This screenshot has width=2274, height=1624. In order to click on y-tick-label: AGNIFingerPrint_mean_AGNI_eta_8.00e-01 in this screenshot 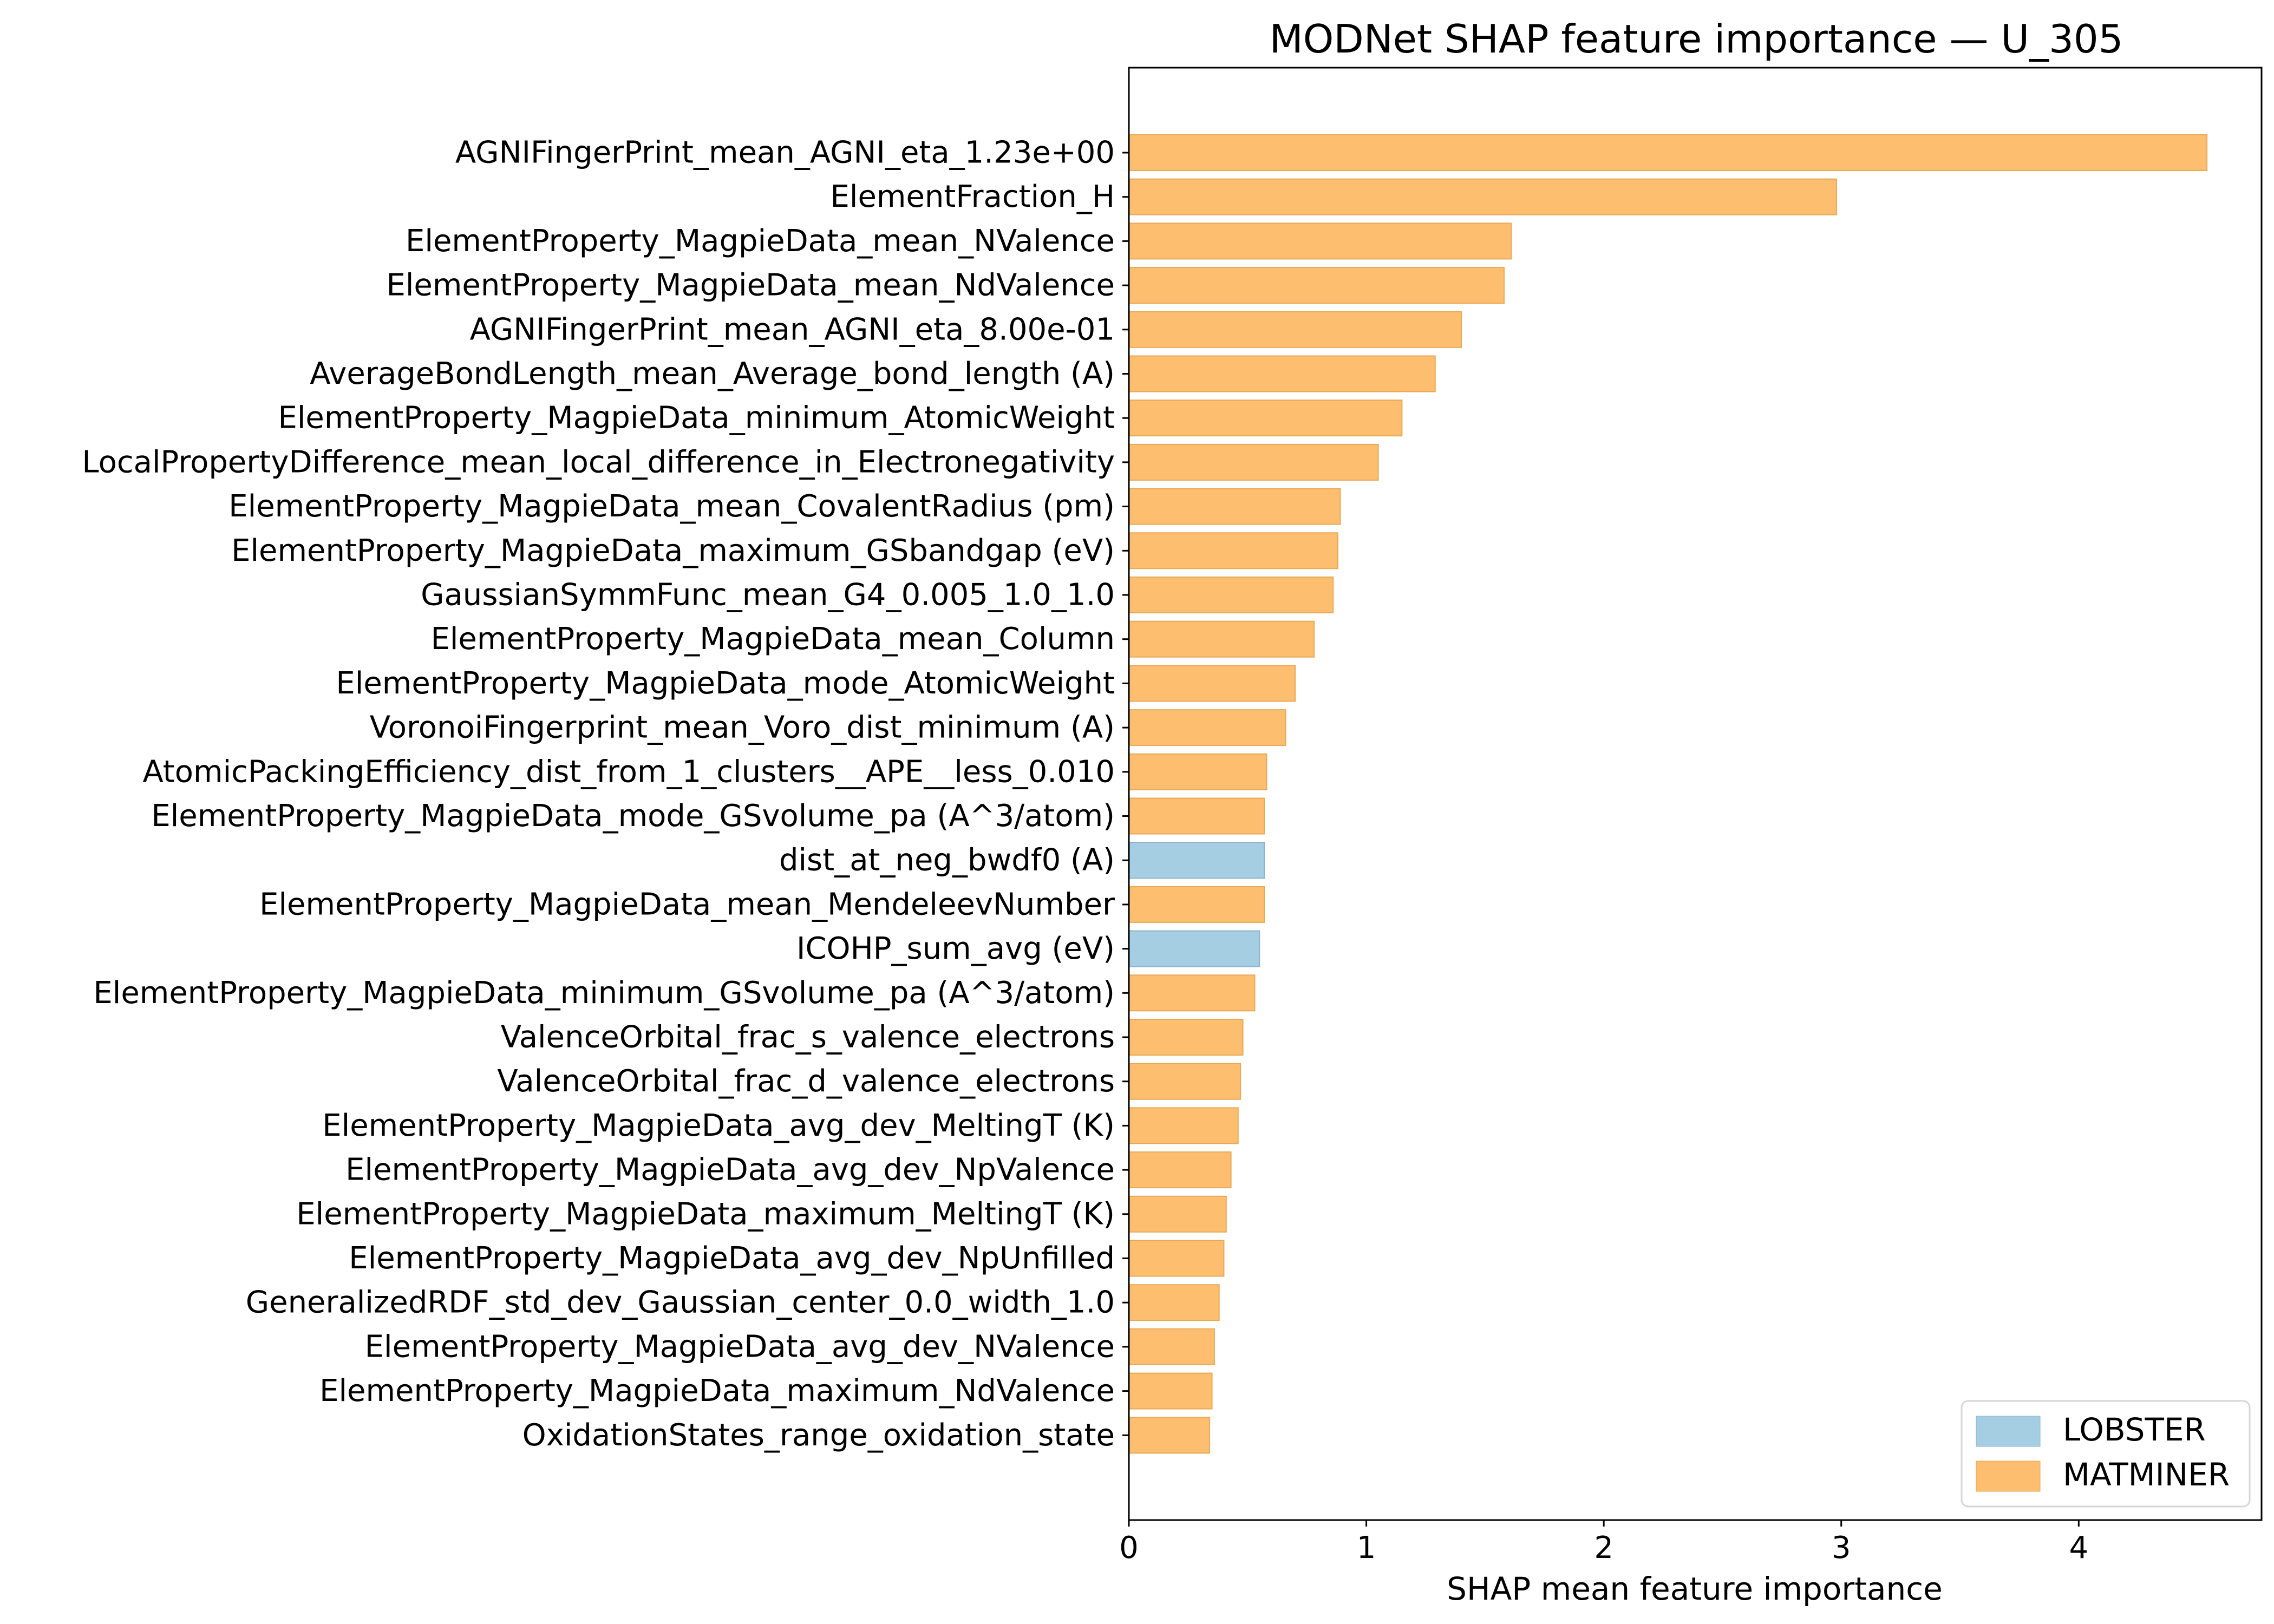, I will do `click(793, 329)`.